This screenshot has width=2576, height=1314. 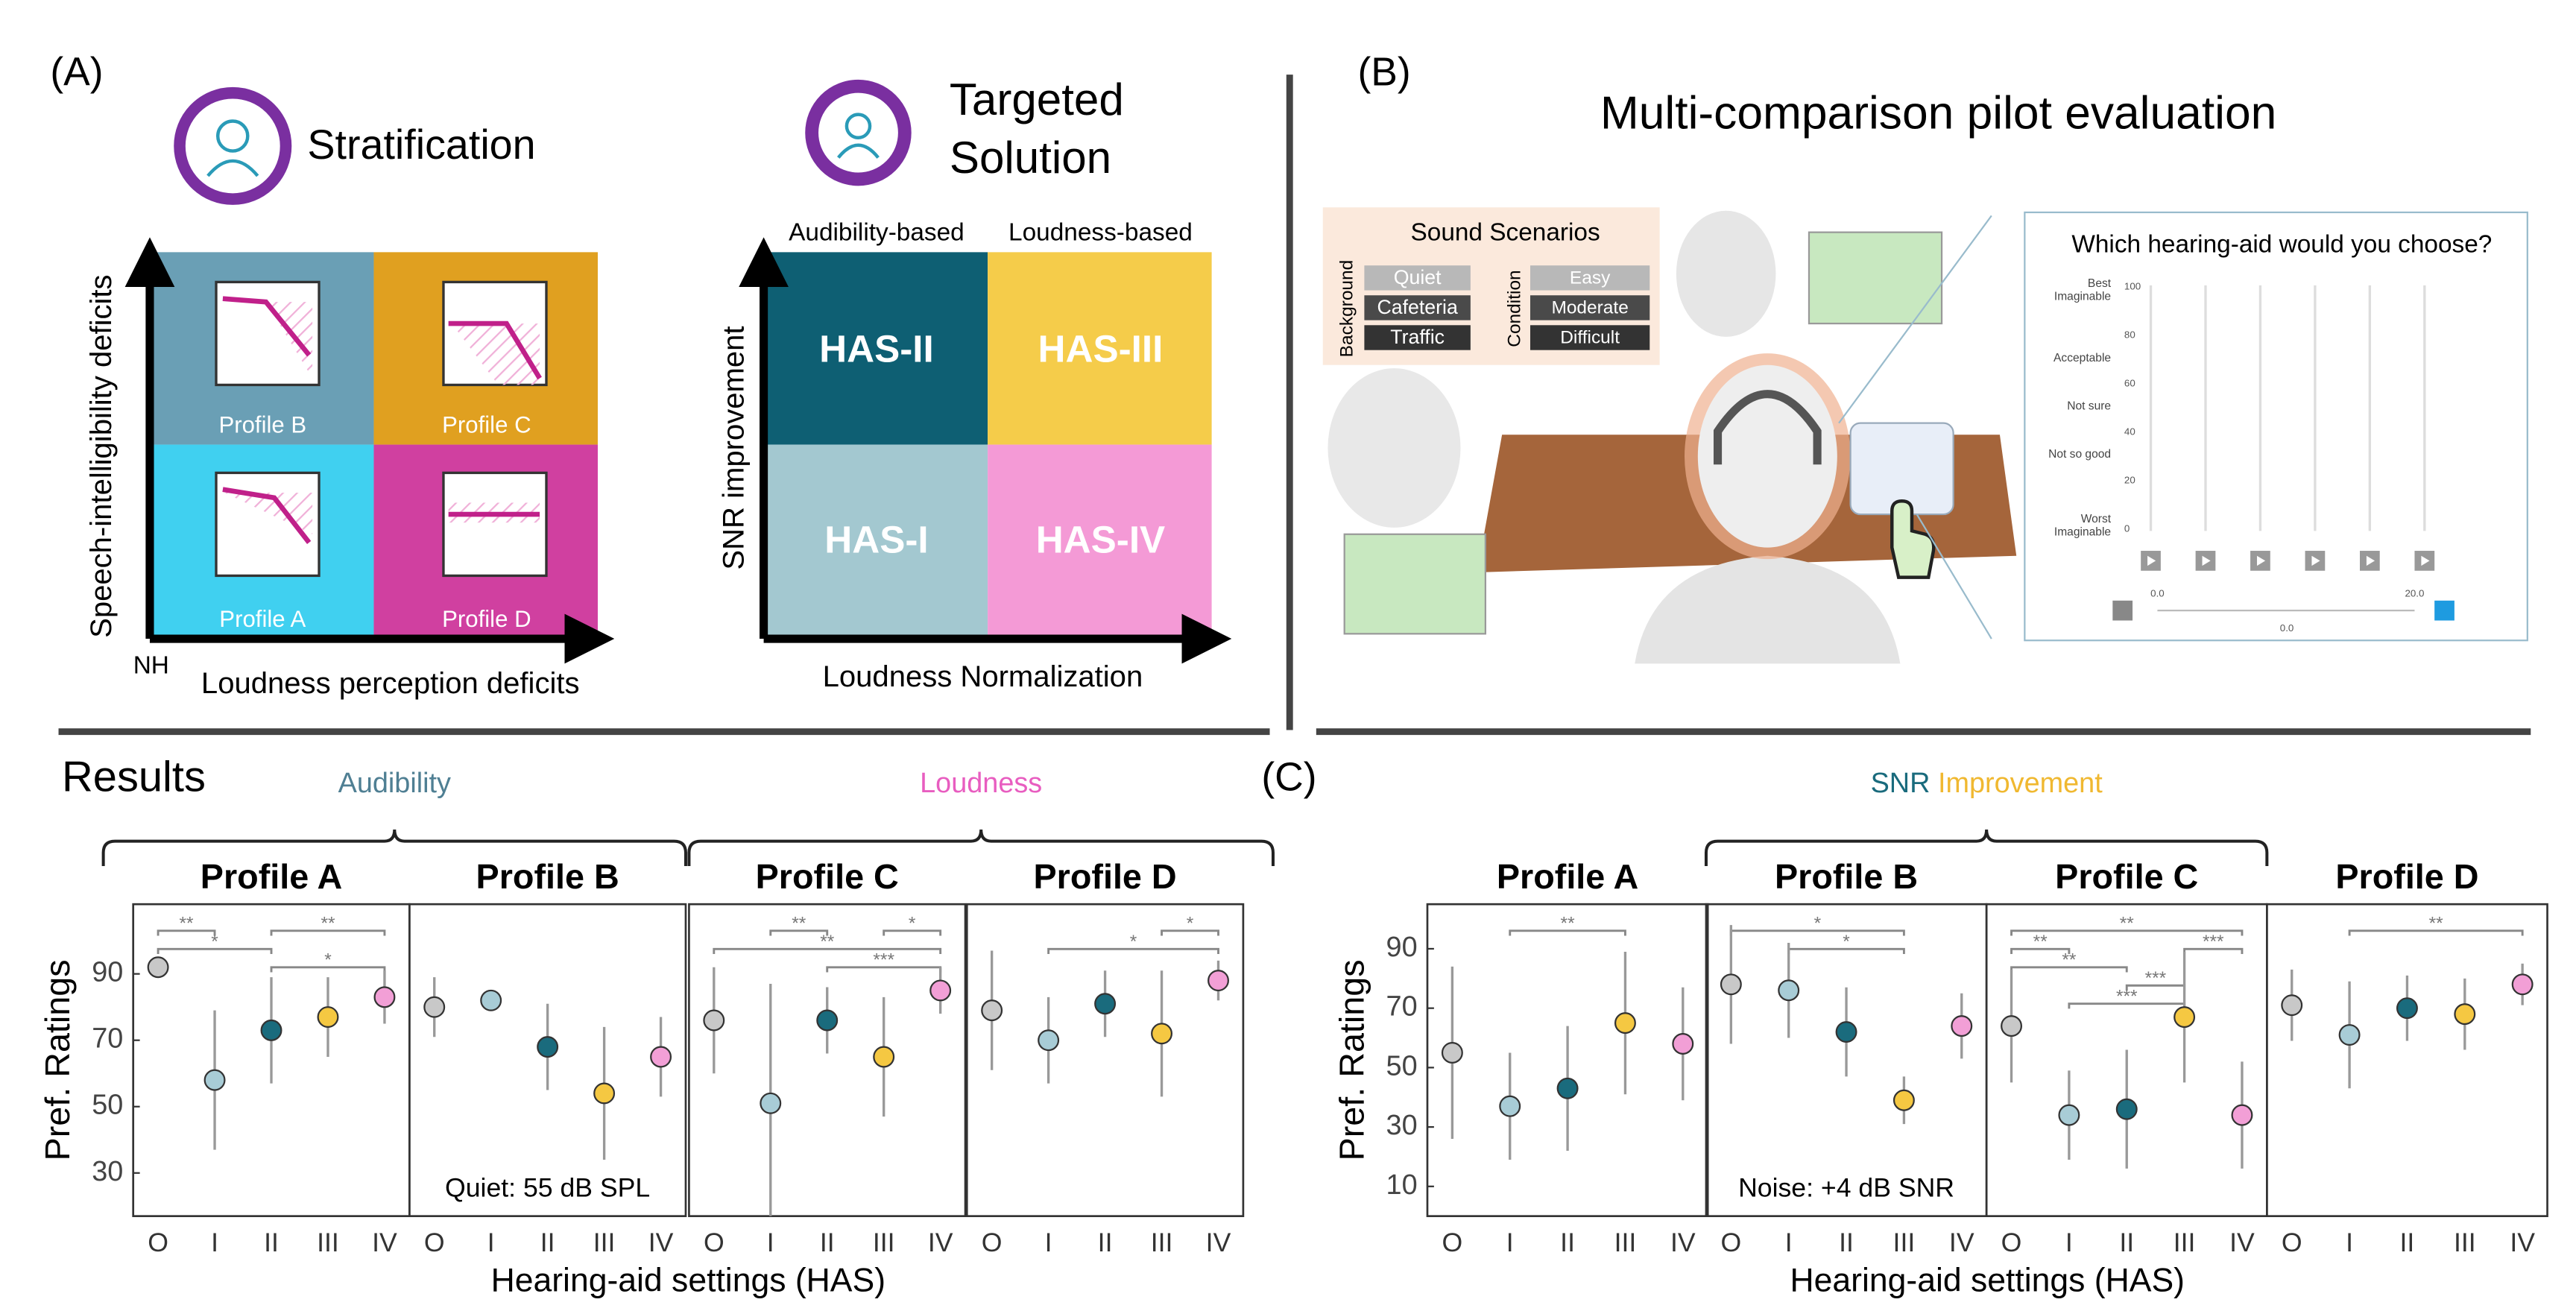 I want to click on scenario-button, so click(x=1590, y=278).